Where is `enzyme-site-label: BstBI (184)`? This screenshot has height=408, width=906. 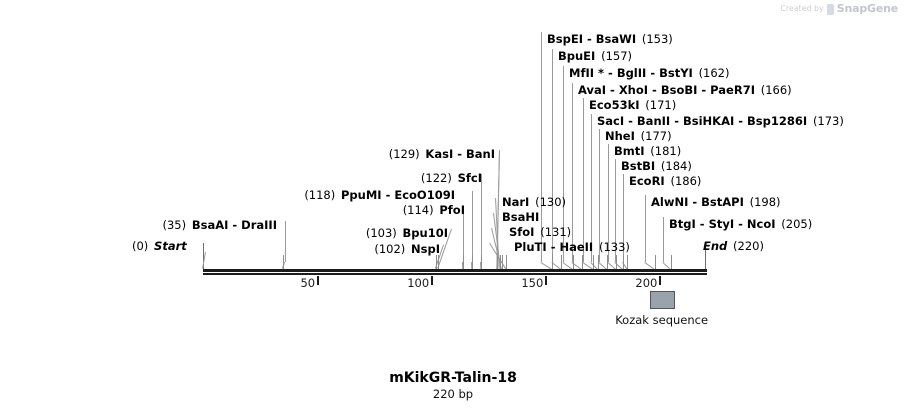
enzyme-site-label: BstBI (184) is located at coordinates (656, 166).